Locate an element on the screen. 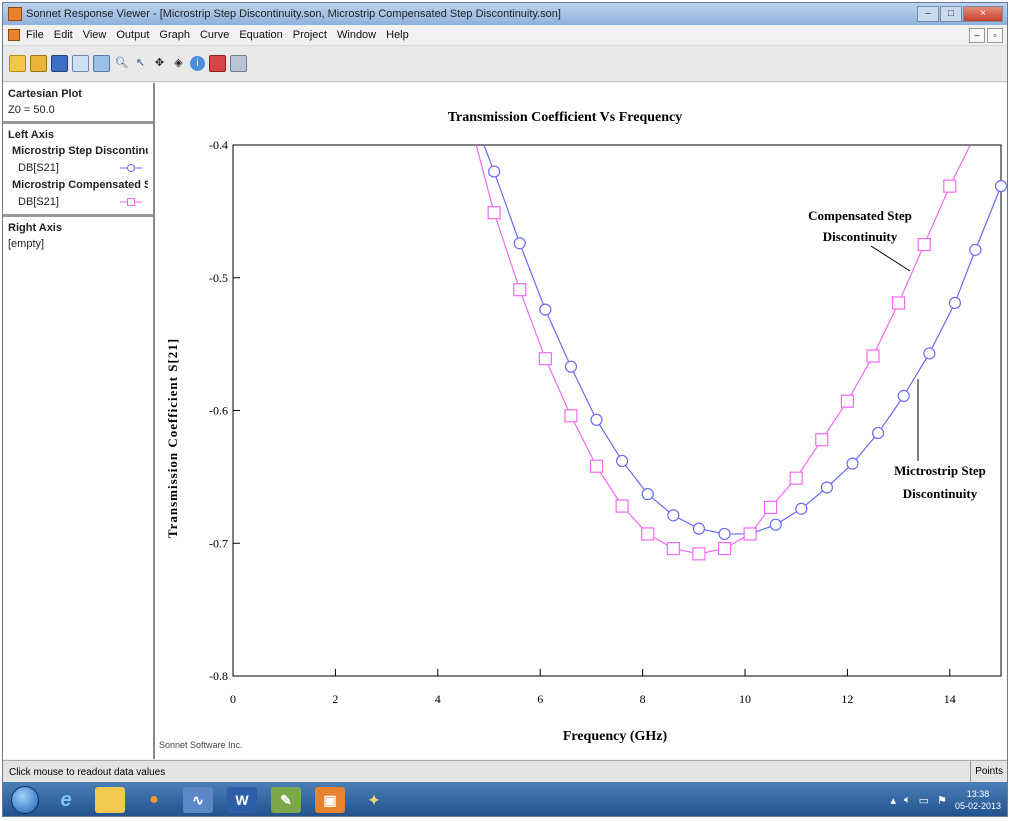 The image size is (1012, 821). curve-2-param: DB[S21] is located at coordinates (38, 202).